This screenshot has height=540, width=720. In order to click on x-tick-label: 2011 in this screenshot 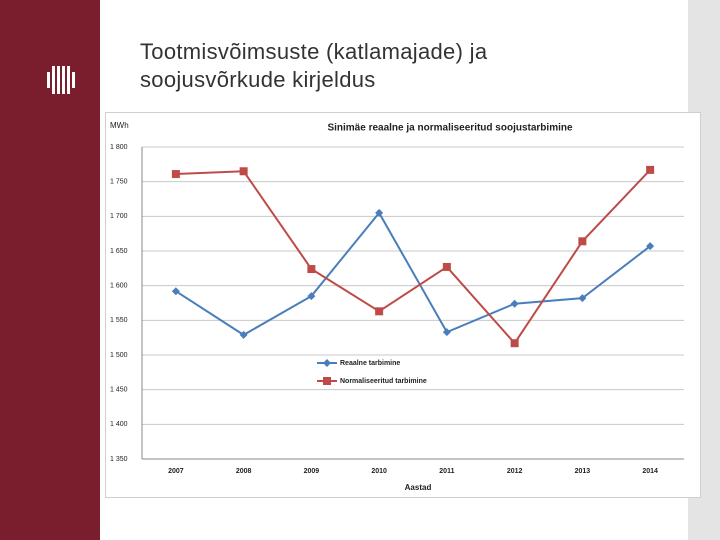, I will do `click(446, 471)`.